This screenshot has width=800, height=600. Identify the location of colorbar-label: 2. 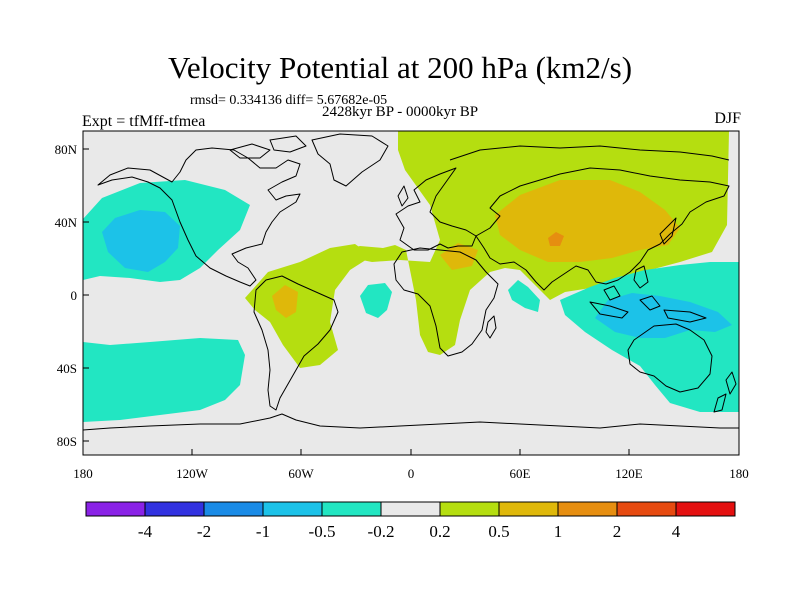
(617, 531).